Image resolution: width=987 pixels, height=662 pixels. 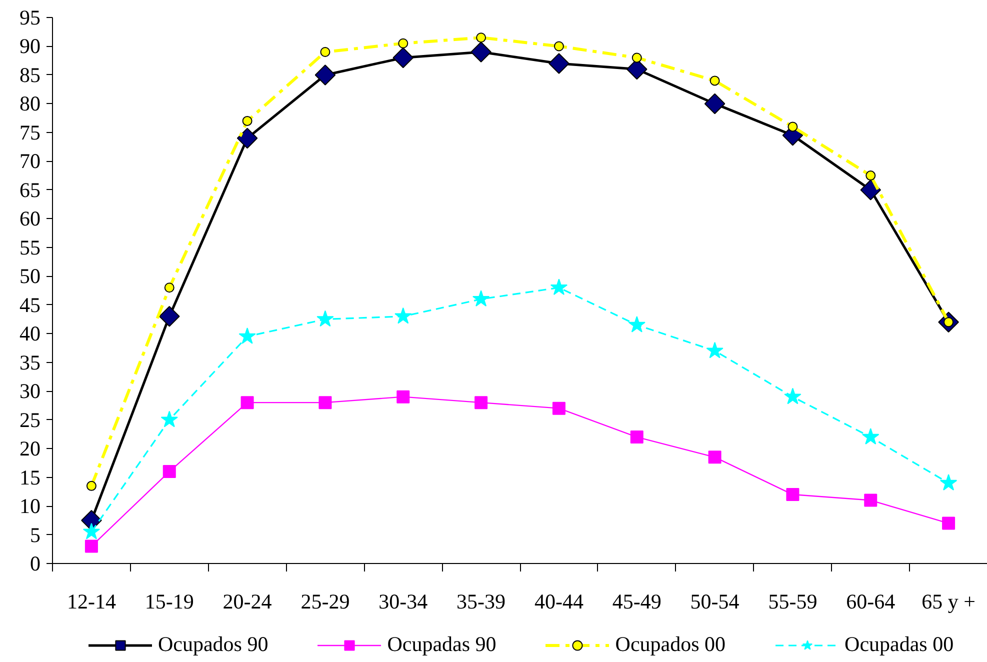 What do you see at coordinates (793, 602) in the screenshot?
I see `x-tick-label: 55-59` at bounding box center [793, 602].